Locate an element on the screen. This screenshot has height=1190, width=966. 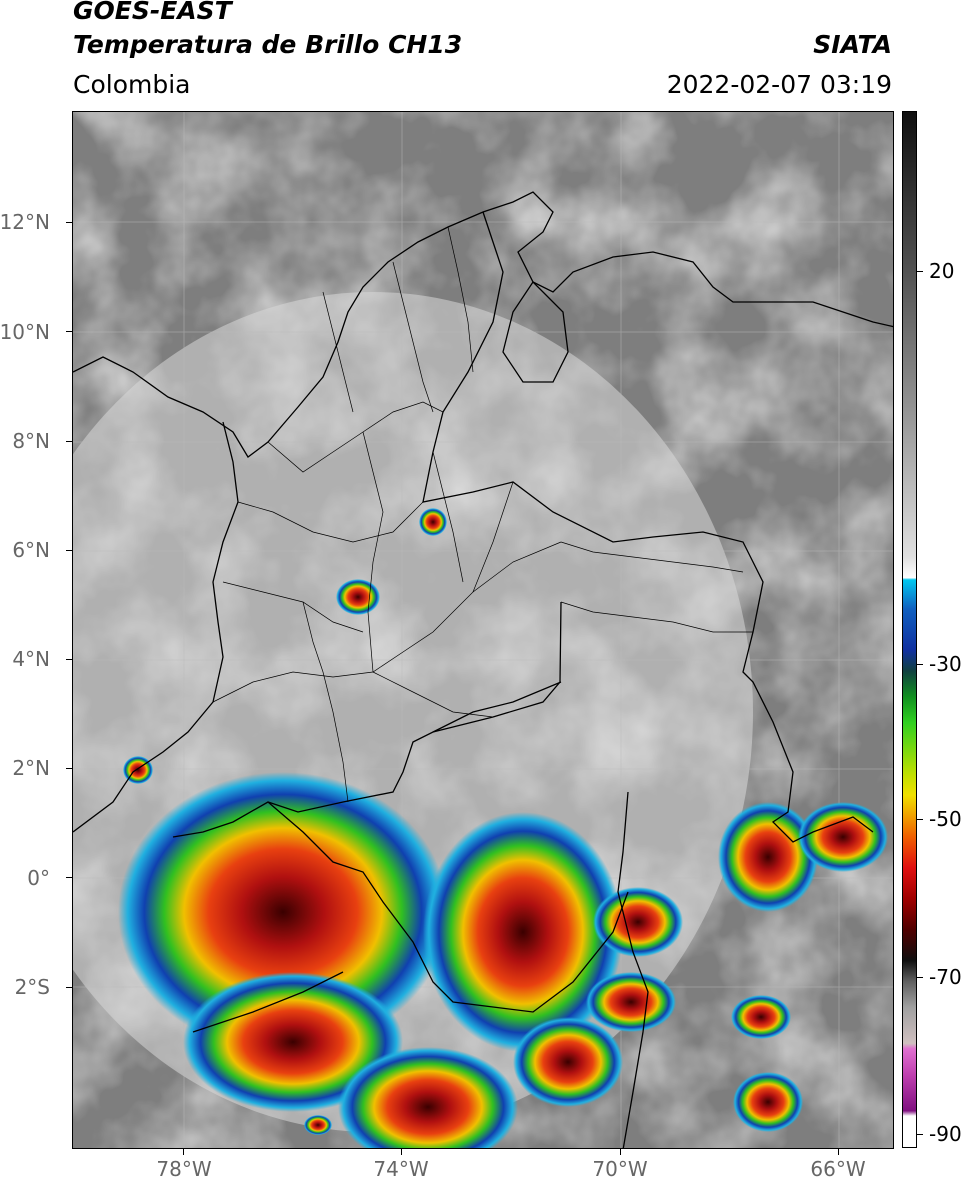
lat-label-2s: 2°S is located at coordinates (32, 987).